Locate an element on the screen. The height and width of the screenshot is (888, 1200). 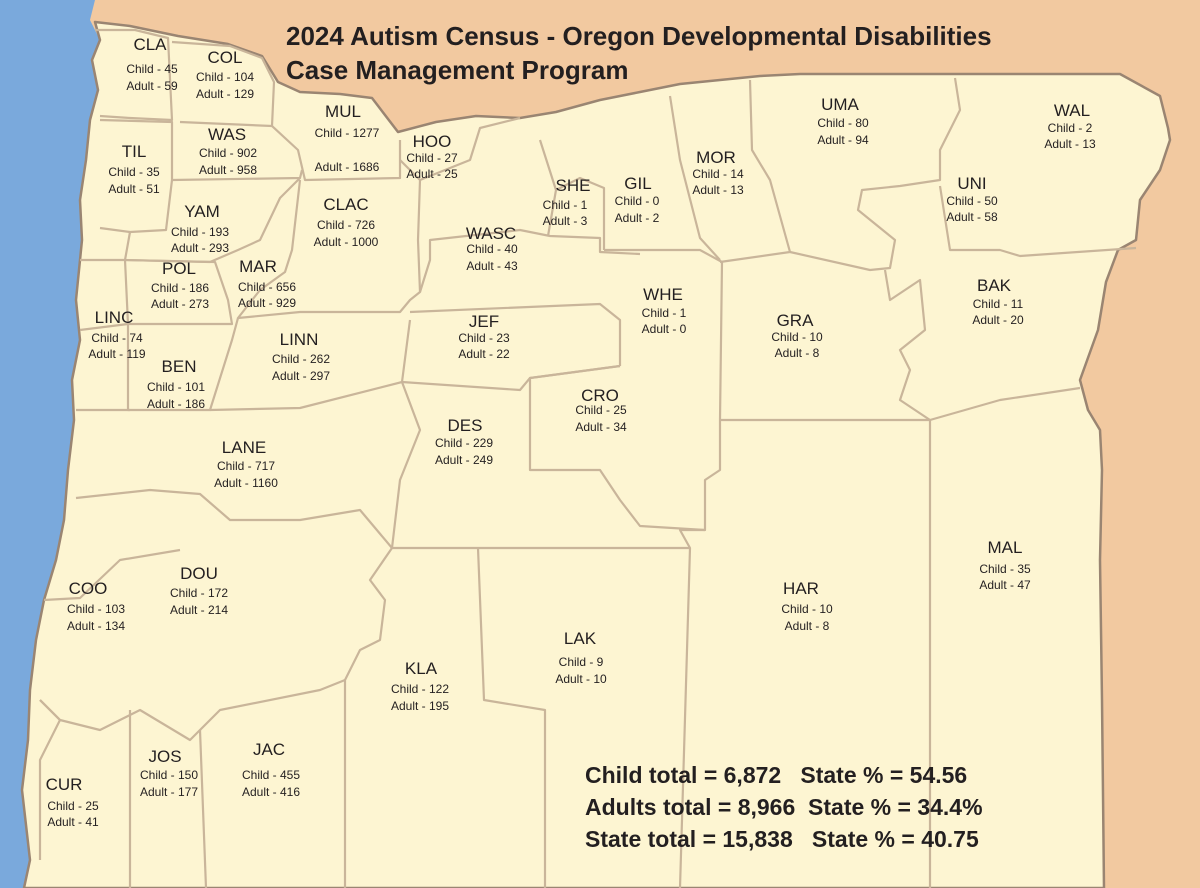
county-lane: LANE Child - 717 Adult - 1160 is located at coordinates (246, 464).